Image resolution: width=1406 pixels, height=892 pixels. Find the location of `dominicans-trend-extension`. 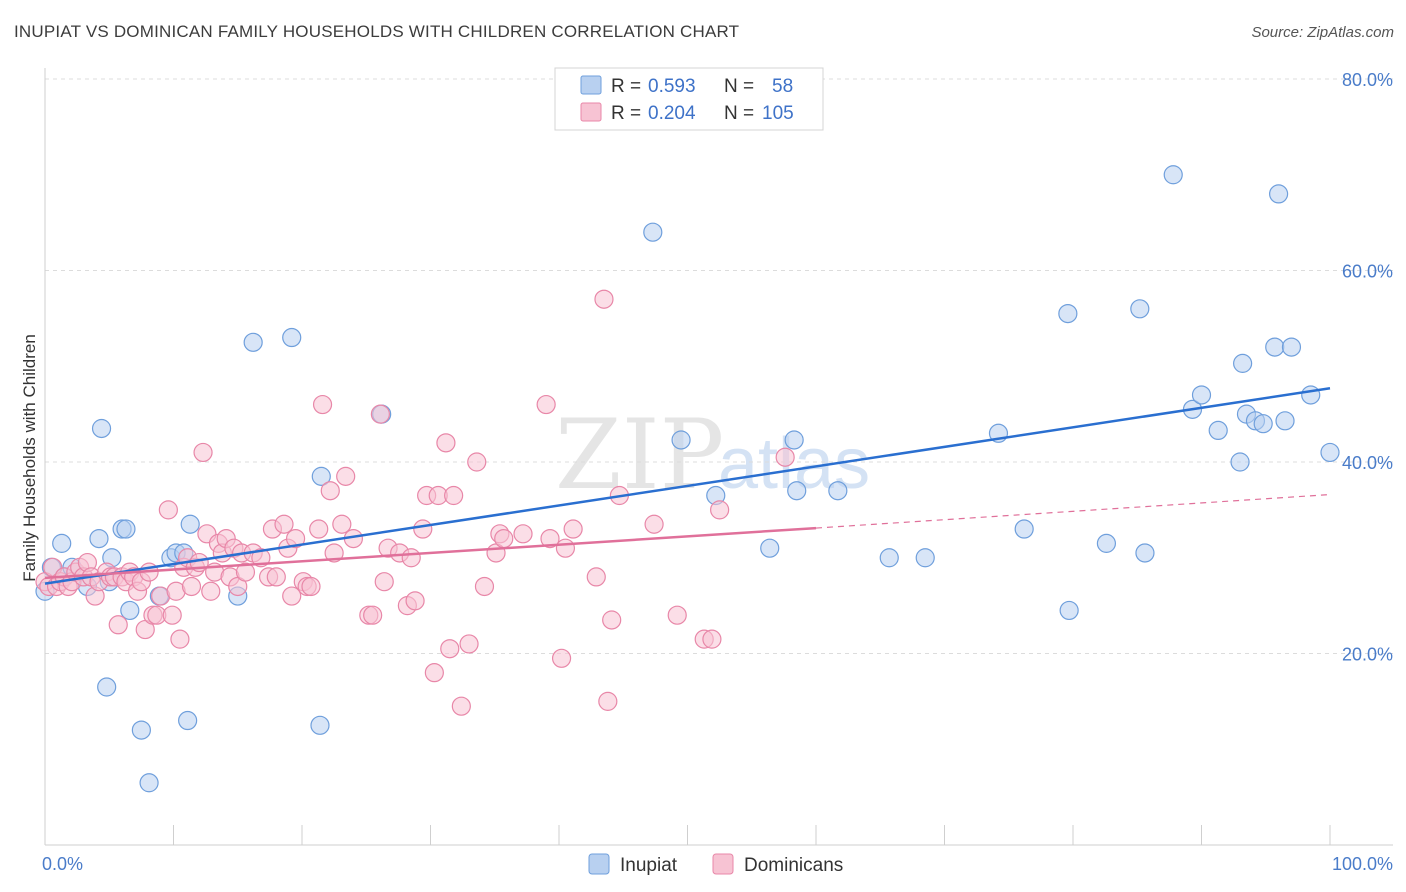

dominicans-trend-extension is located at coordinates (1073, 511).